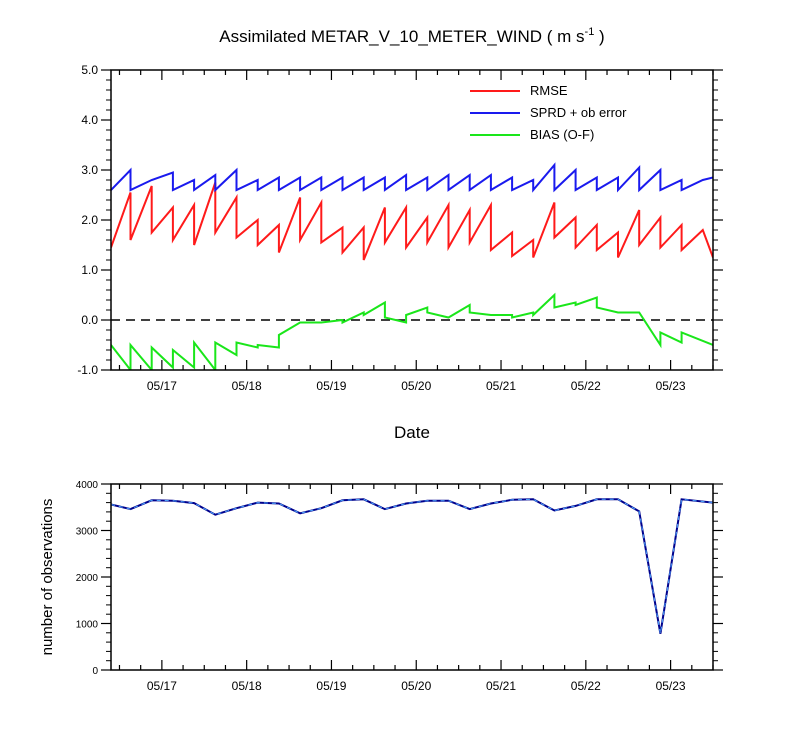 The width and height of the screenshot is (800, 750). I want to click on chart0-x-tick-label: 05/20, so click(416, 386).